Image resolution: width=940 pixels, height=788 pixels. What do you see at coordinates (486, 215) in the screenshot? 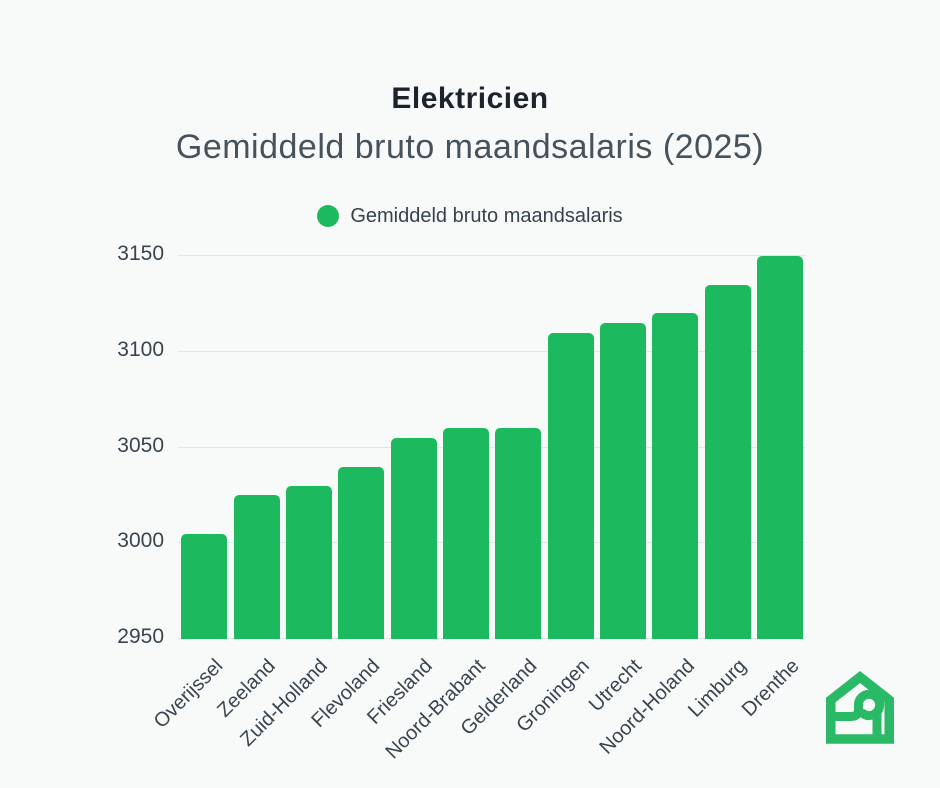
I see `legend-label: Gemiddeld bruto maandsalaris` at bounding box center [486, 215].